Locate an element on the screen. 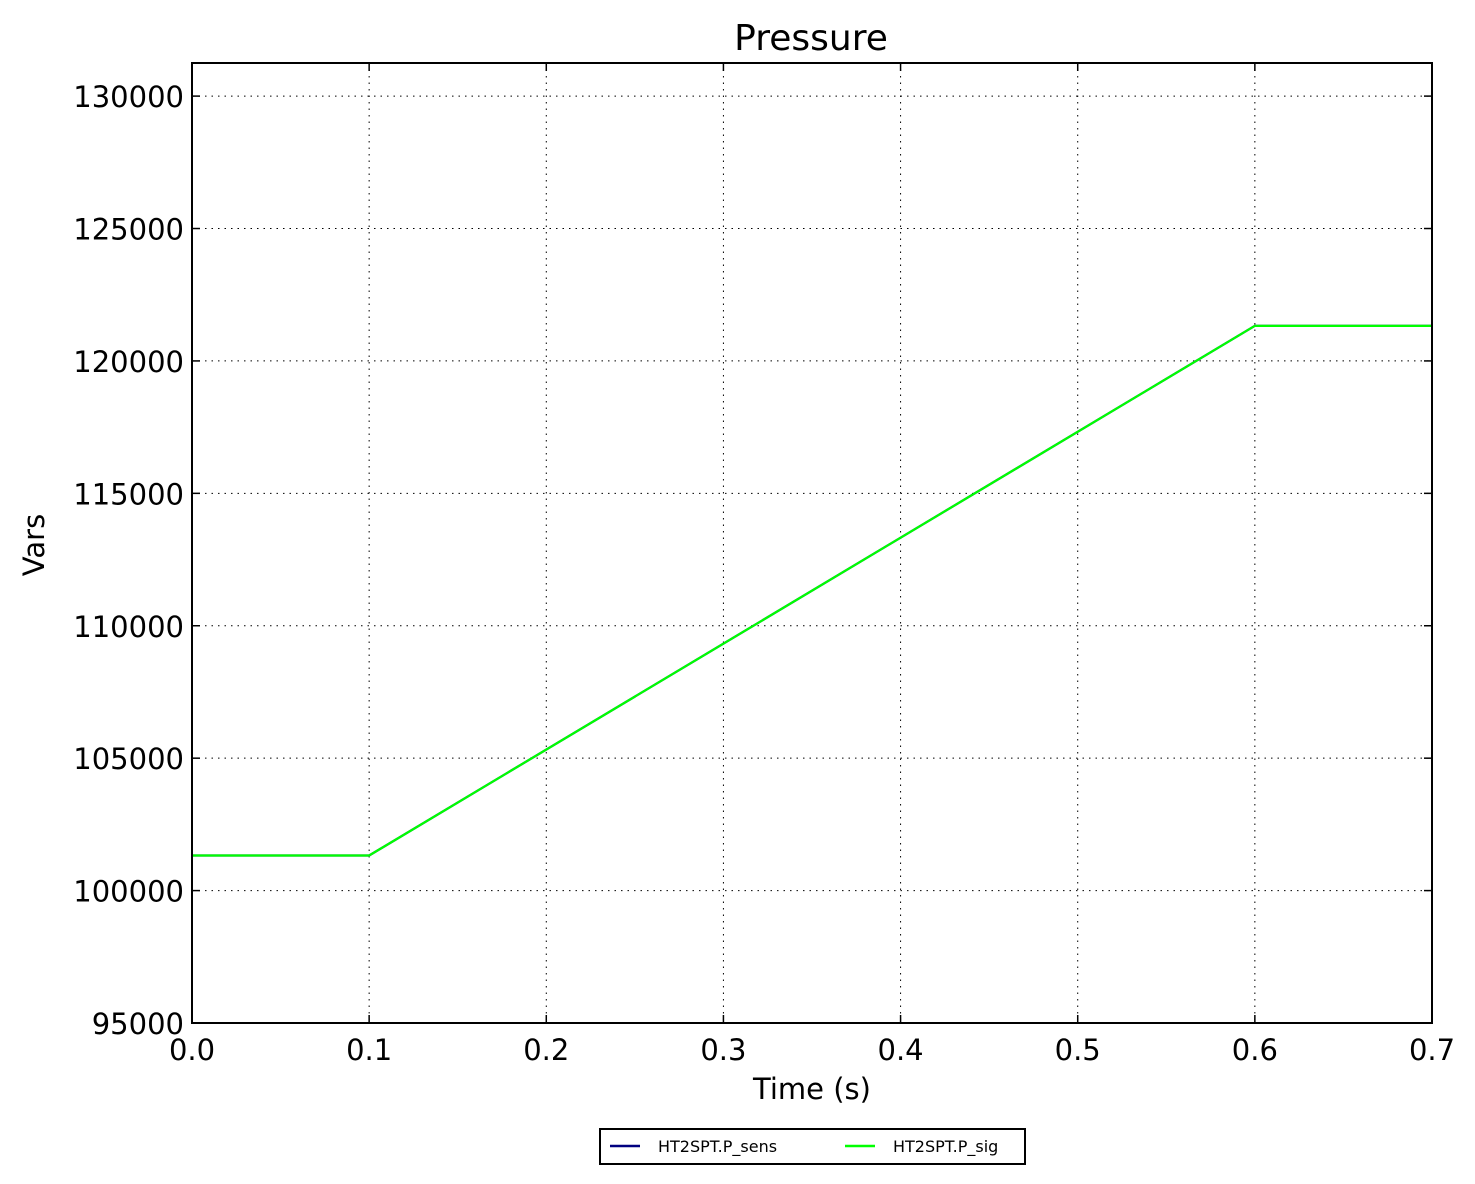 The image size is (1475, 1184). y-axis-label: Vars is located at coordinates (34, 545).